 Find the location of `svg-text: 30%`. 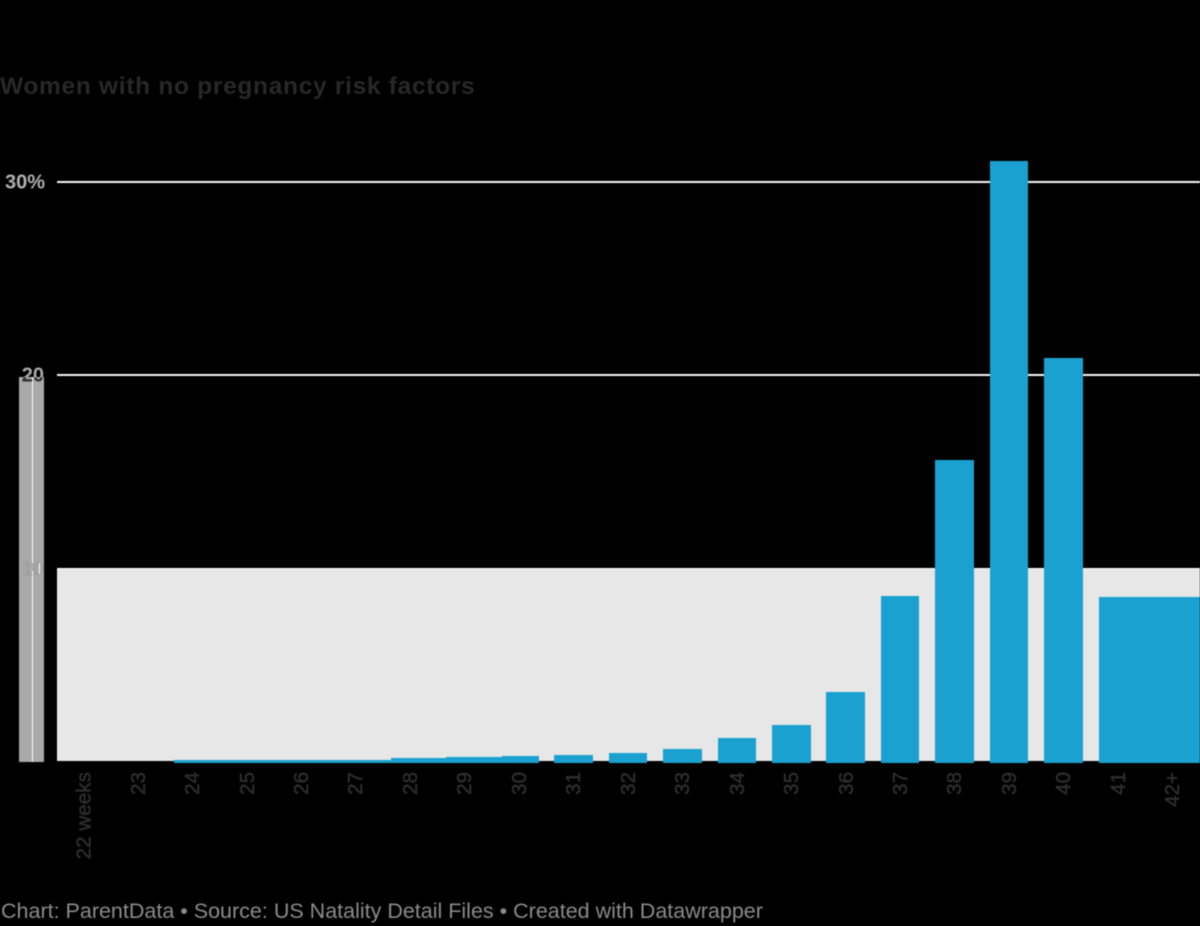

svg-text: 30% is located at coordinates (25, 183).